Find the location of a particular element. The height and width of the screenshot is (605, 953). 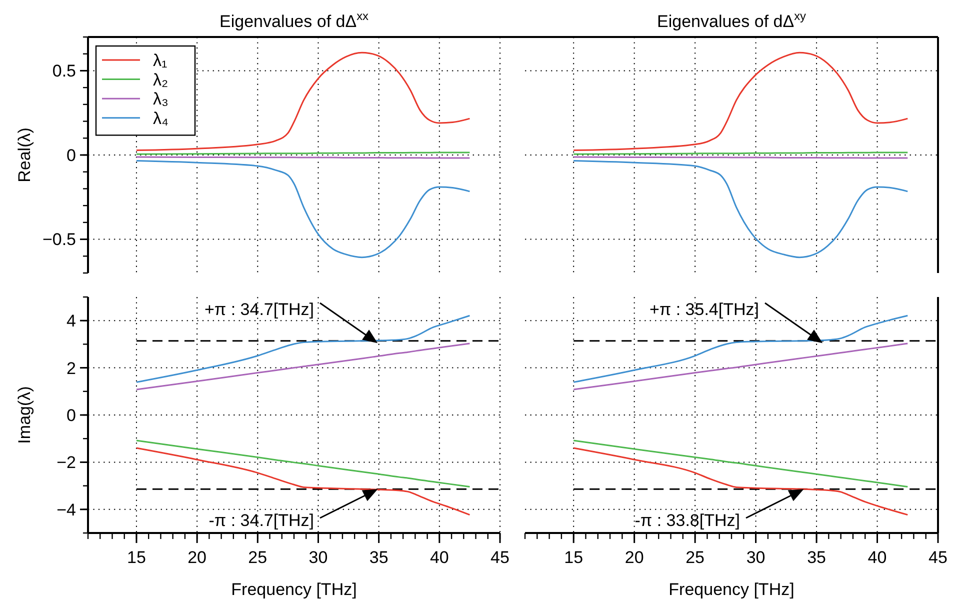

annotation: +π : 35.4[THz] is located at coordinates (704, 309).